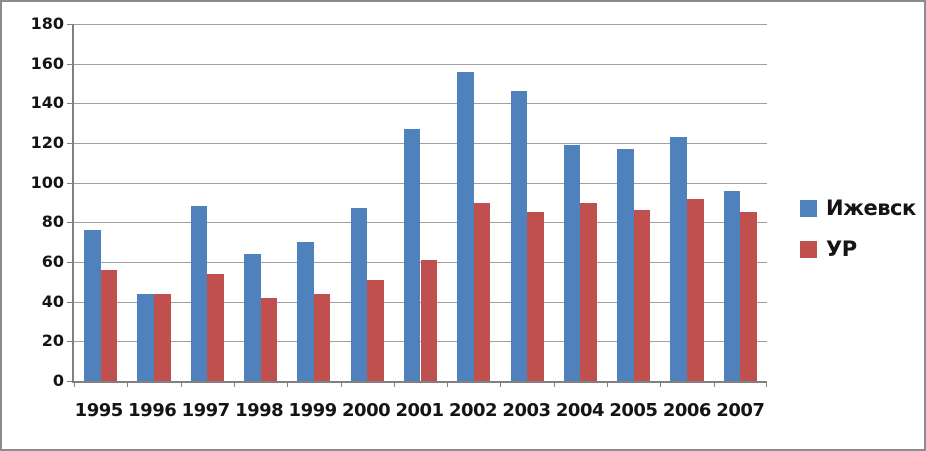  What do you see at coordinates (162, 337) in the screenshot?
I see `bar-ur-1996` at bounding box center [162, 337].